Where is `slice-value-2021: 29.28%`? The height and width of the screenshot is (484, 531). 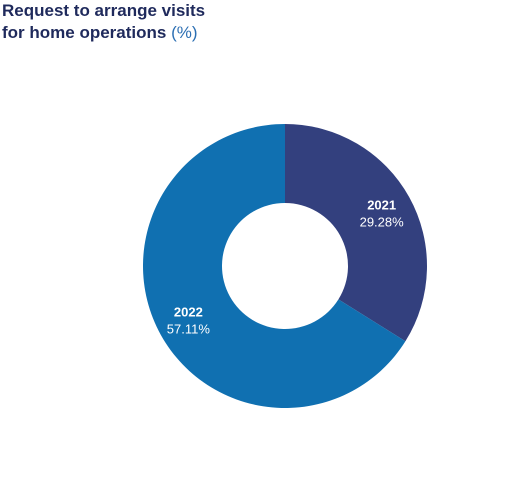
slice-value-2021: 29.28% is located at coordinates (382, 221).